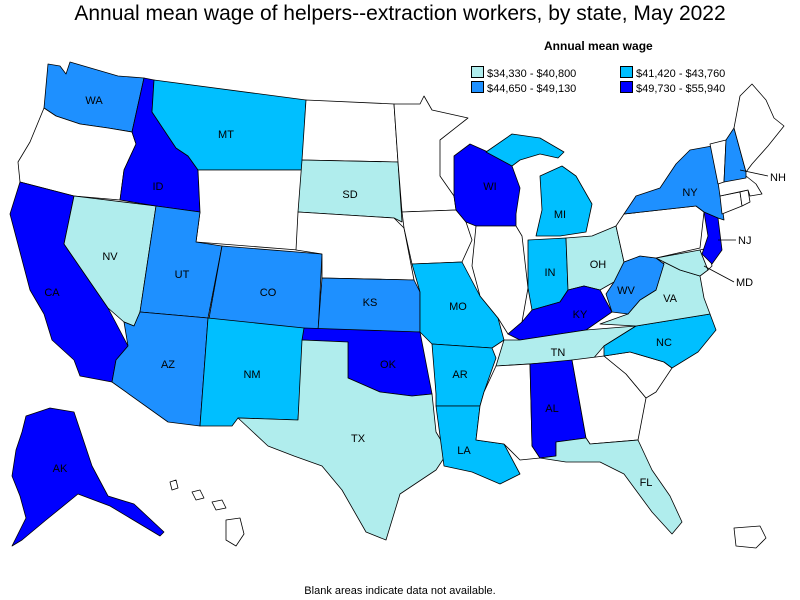  Describe the element at coordinates (744, 241) in the screenshot. I see `state-label-nj: NJ` at that location.